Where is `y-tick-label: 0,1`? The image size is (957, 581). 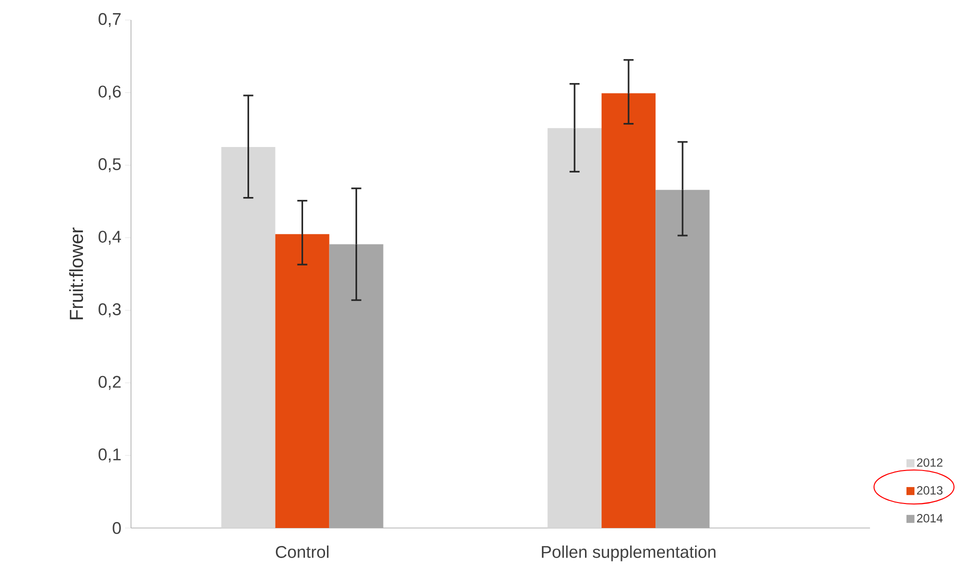 y-tick-label: 0,1 is located at coordinates (109, 455).